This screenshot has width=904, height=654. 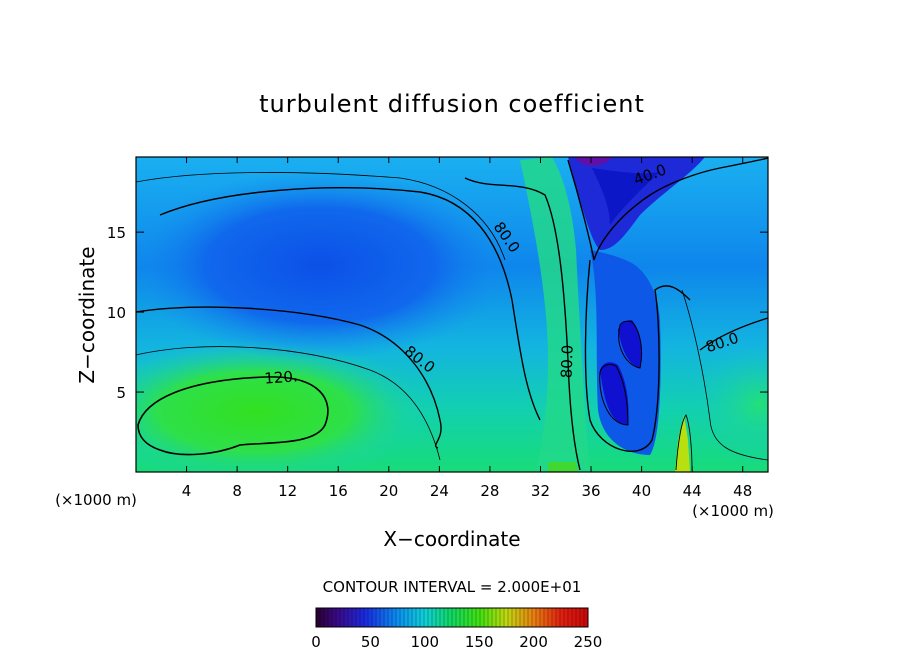 What do you see at coordinates (452, 587) in the screenshot?
I see `contour-interval-label: CONTOUR INTERVAL = 2.000E+01` at bounding box center [452, 587].